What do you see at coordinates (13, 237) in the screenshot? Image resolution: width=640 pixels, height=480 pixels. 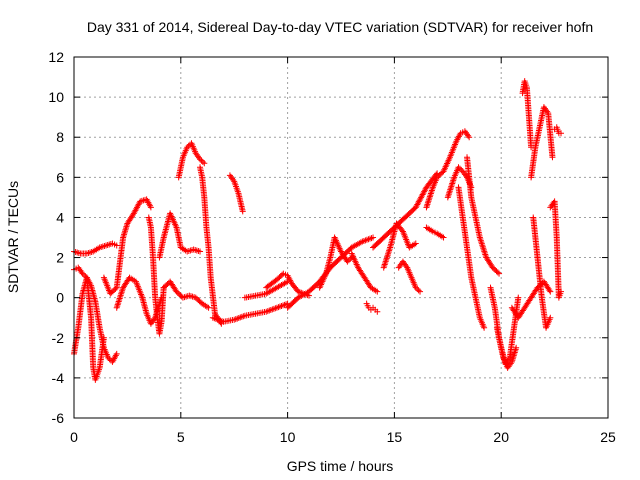 I see `y-axis-label: SDTVAR / TECUs` at bounding box center [13, 237].